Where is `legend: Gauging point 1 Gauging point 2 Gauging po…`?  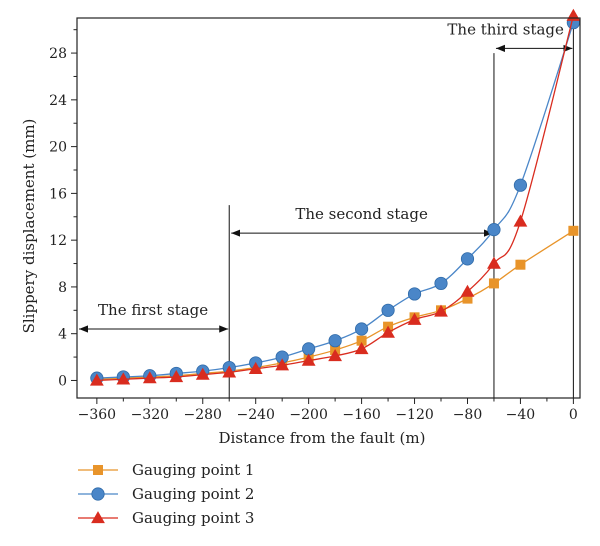
legend: Gauging point 1 Gauging point 2 Gauging po… is located at coordinates (166, 494).